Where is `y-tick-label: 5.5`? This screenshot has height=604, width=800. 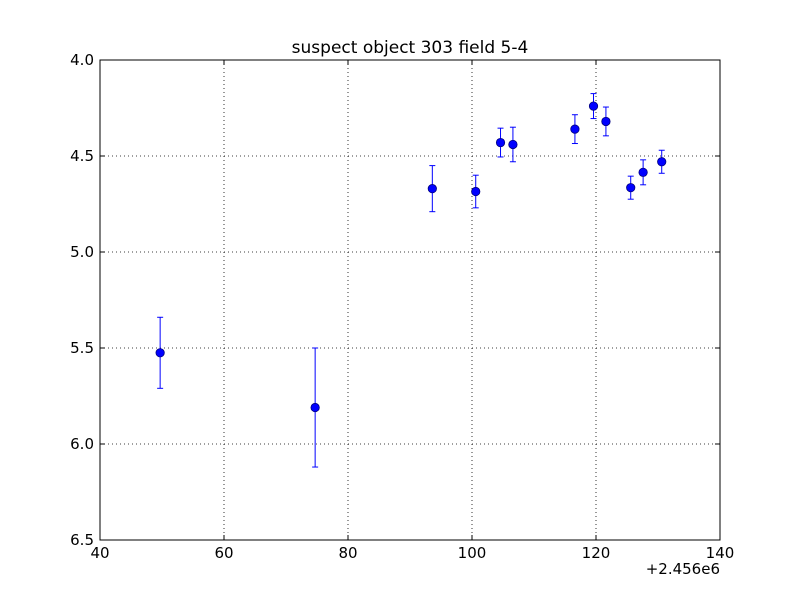
y-tick-label: 5.5 is located at coordinates (82, 348).